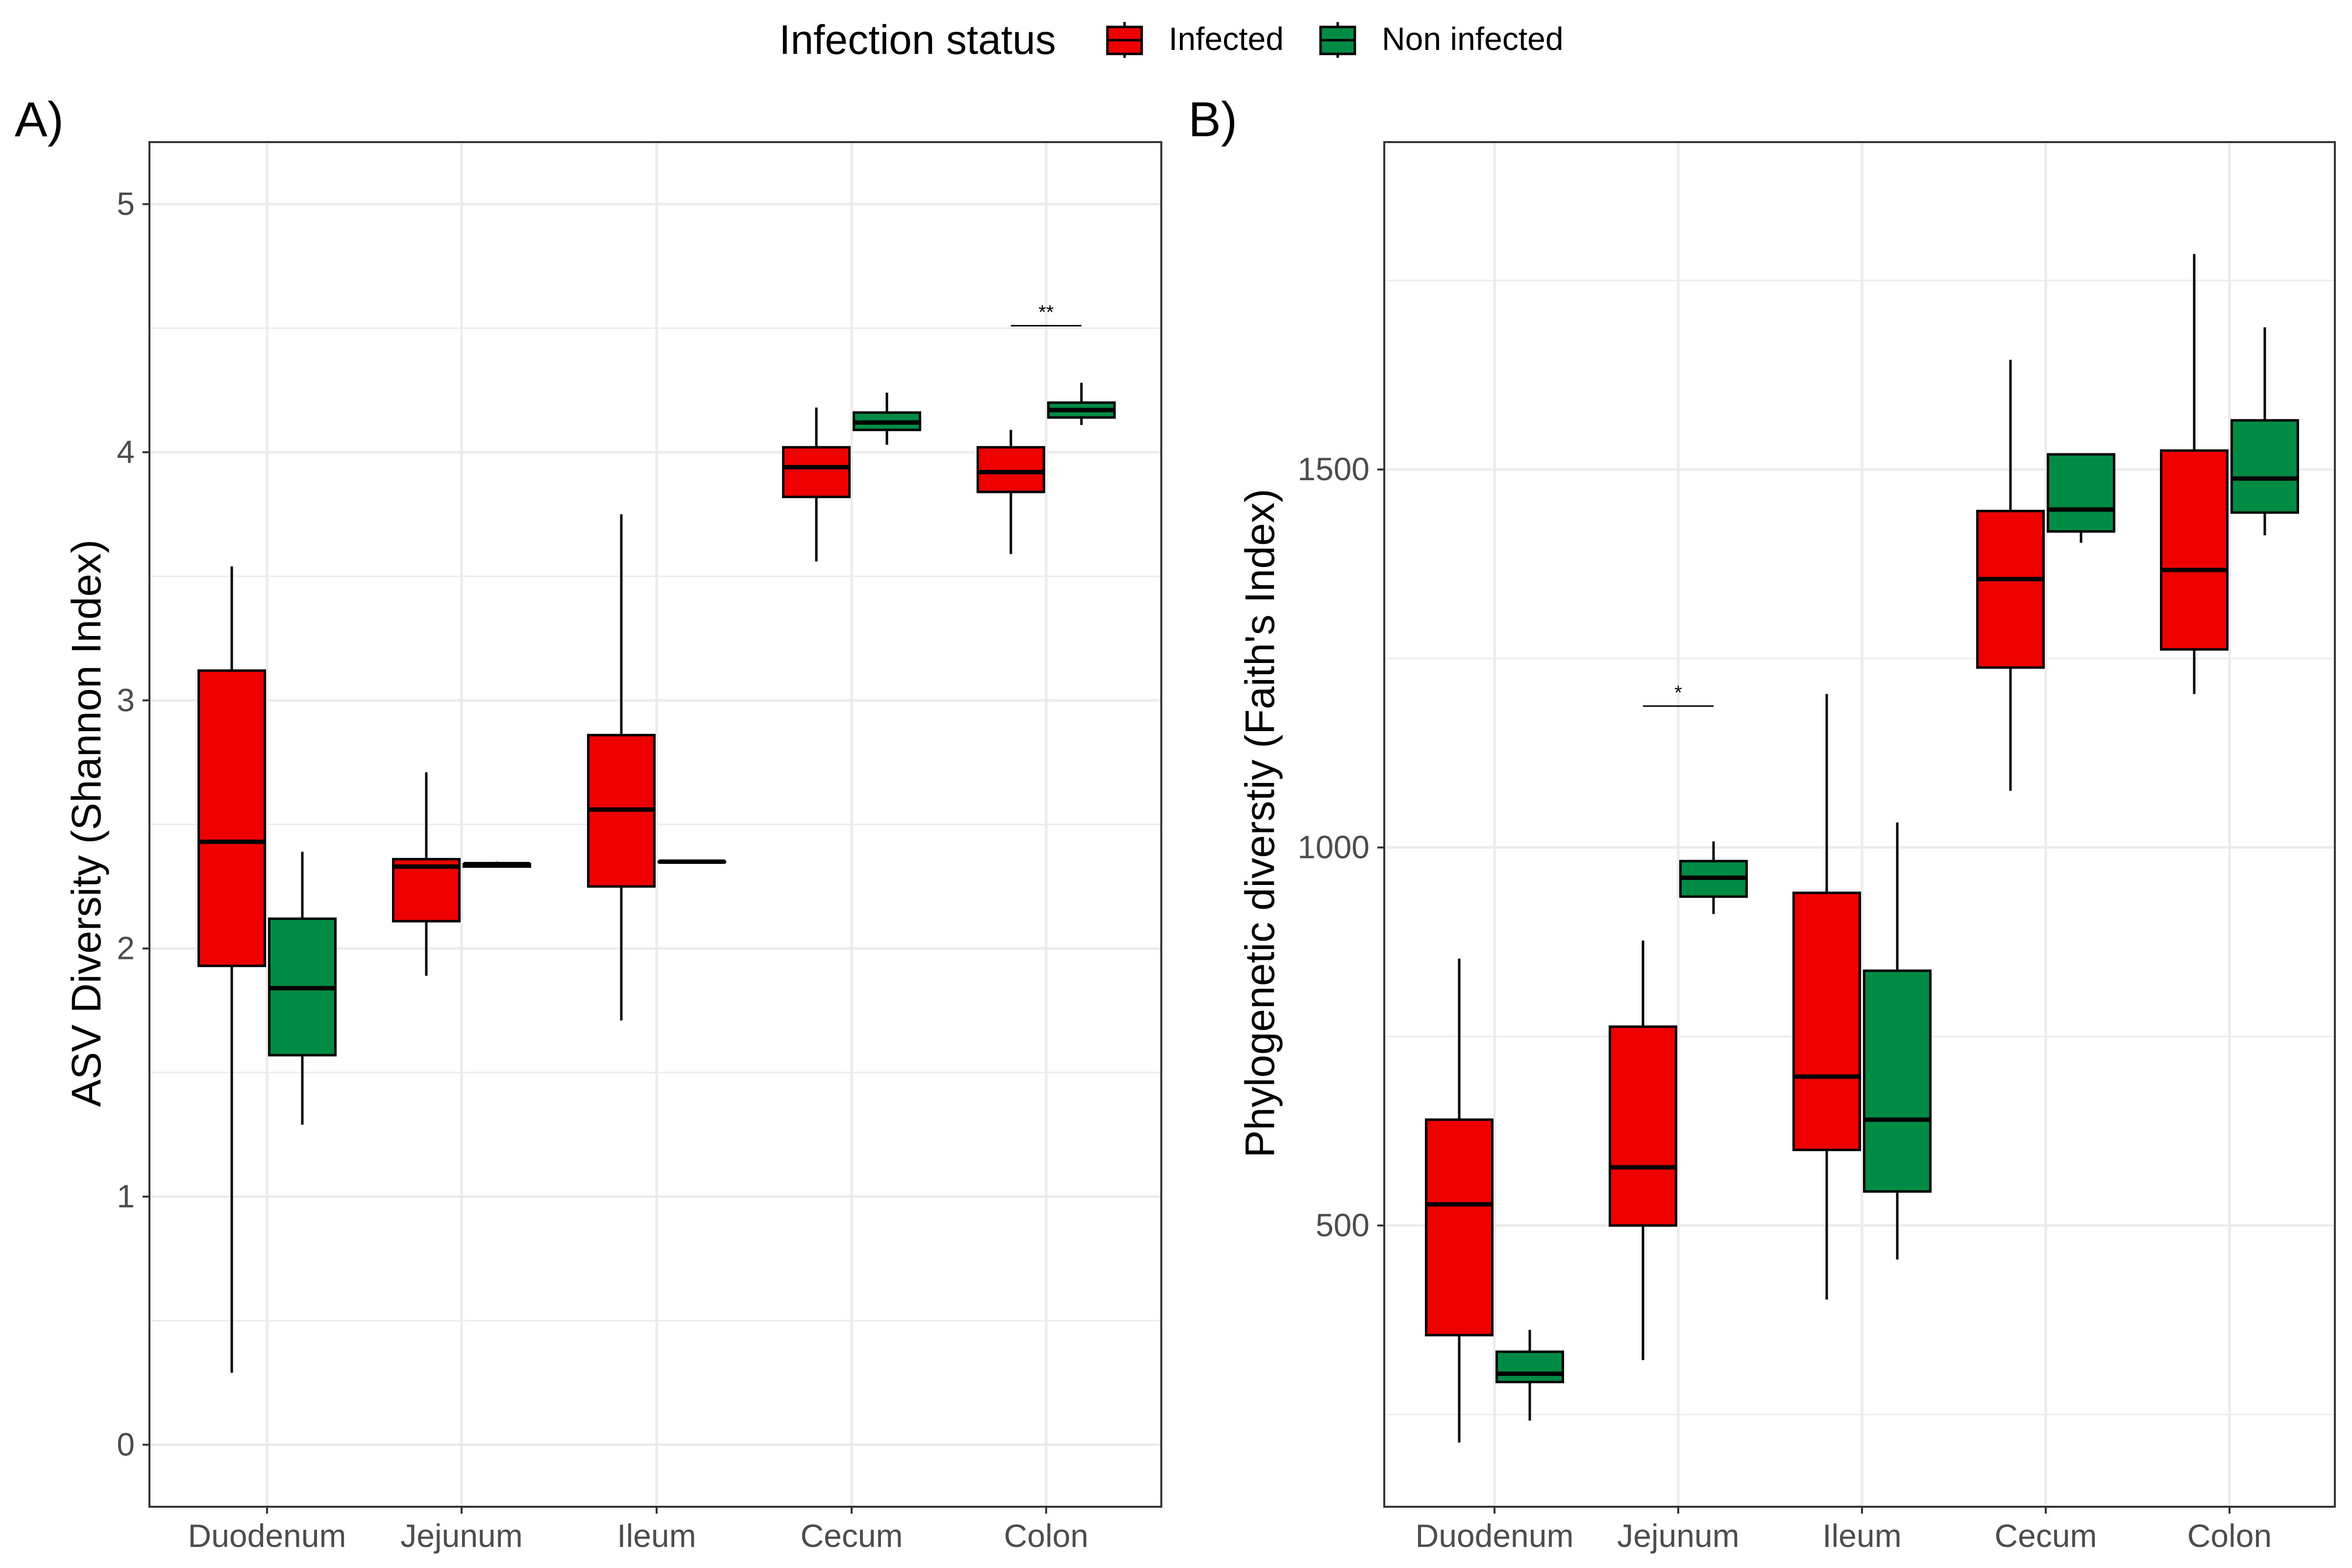 This screenshot has width=2352, height=1568. Describe the element at coordinates (1212, 119) in the screenshot. I see `panel-b-tag: B)` at that location.